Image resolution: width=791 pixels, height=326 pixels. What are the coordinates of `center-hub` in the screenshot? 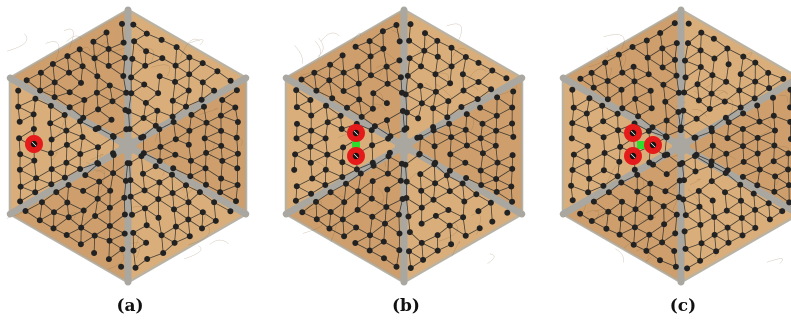 It's located at (128, 146).